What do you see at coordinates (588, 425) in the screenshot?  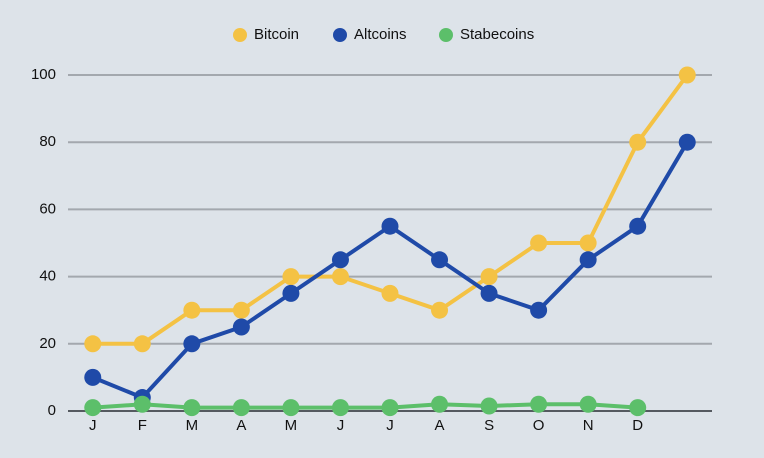 I see `x-tick-label: N` at bounding box center [588, 425].